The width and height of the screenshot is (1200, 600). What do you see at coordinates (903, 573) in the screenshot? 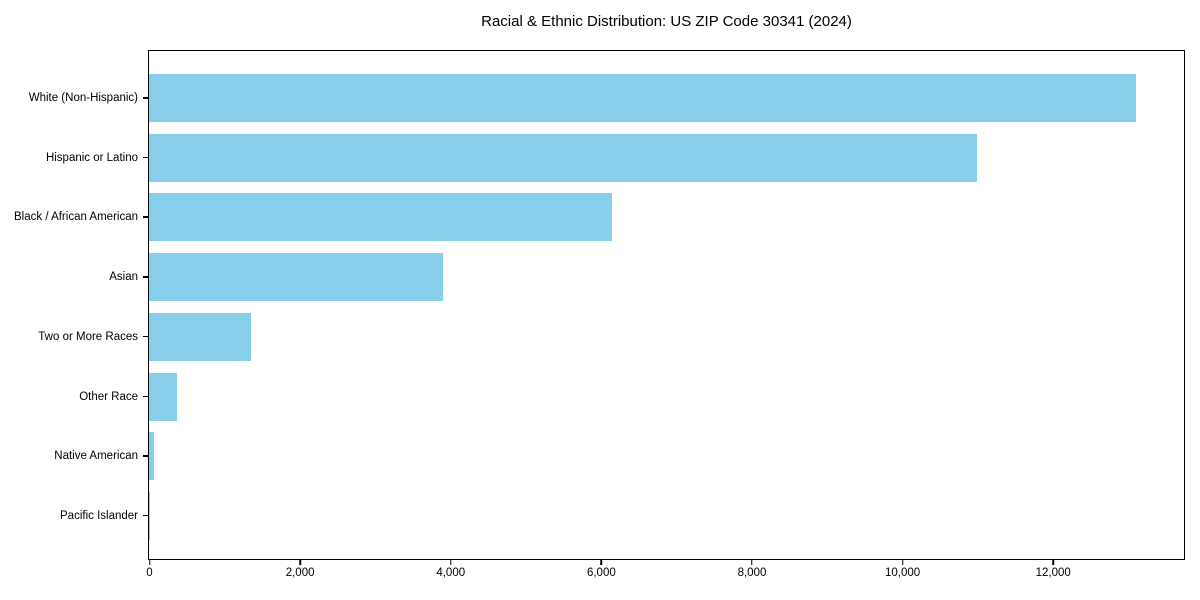
I see `x-tick-label: 10,000` at bounding box center [903, 573].